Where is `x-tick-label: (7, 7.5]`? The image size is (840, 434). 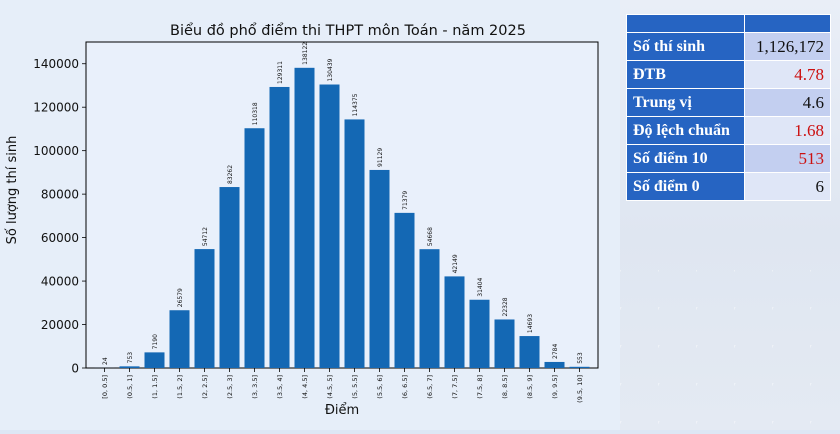 x-tick-label: (7, 7.5] is located at coordinates (455, 387).